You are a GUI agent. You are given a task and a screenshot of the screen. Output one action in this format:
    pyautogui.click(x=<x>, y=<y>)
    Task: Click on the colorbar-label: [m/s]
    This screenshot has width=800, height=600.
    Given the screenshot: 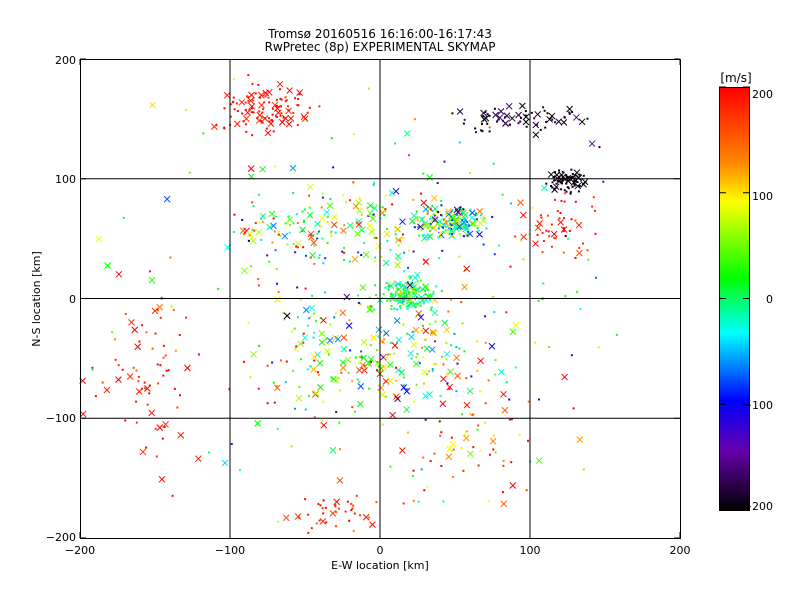 What is the action you would take?
    pyautogui.click(x=735, y=78)
    